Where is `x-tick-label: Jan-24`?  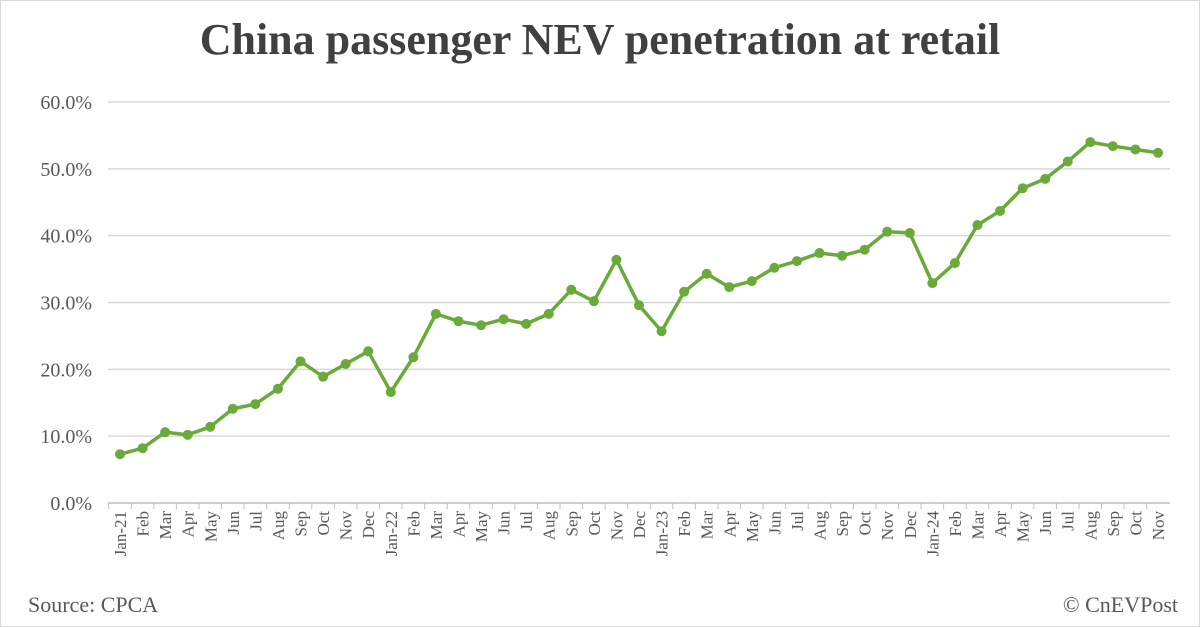
x-tick-label: Jan-24 is located at coordinates (932, 534).